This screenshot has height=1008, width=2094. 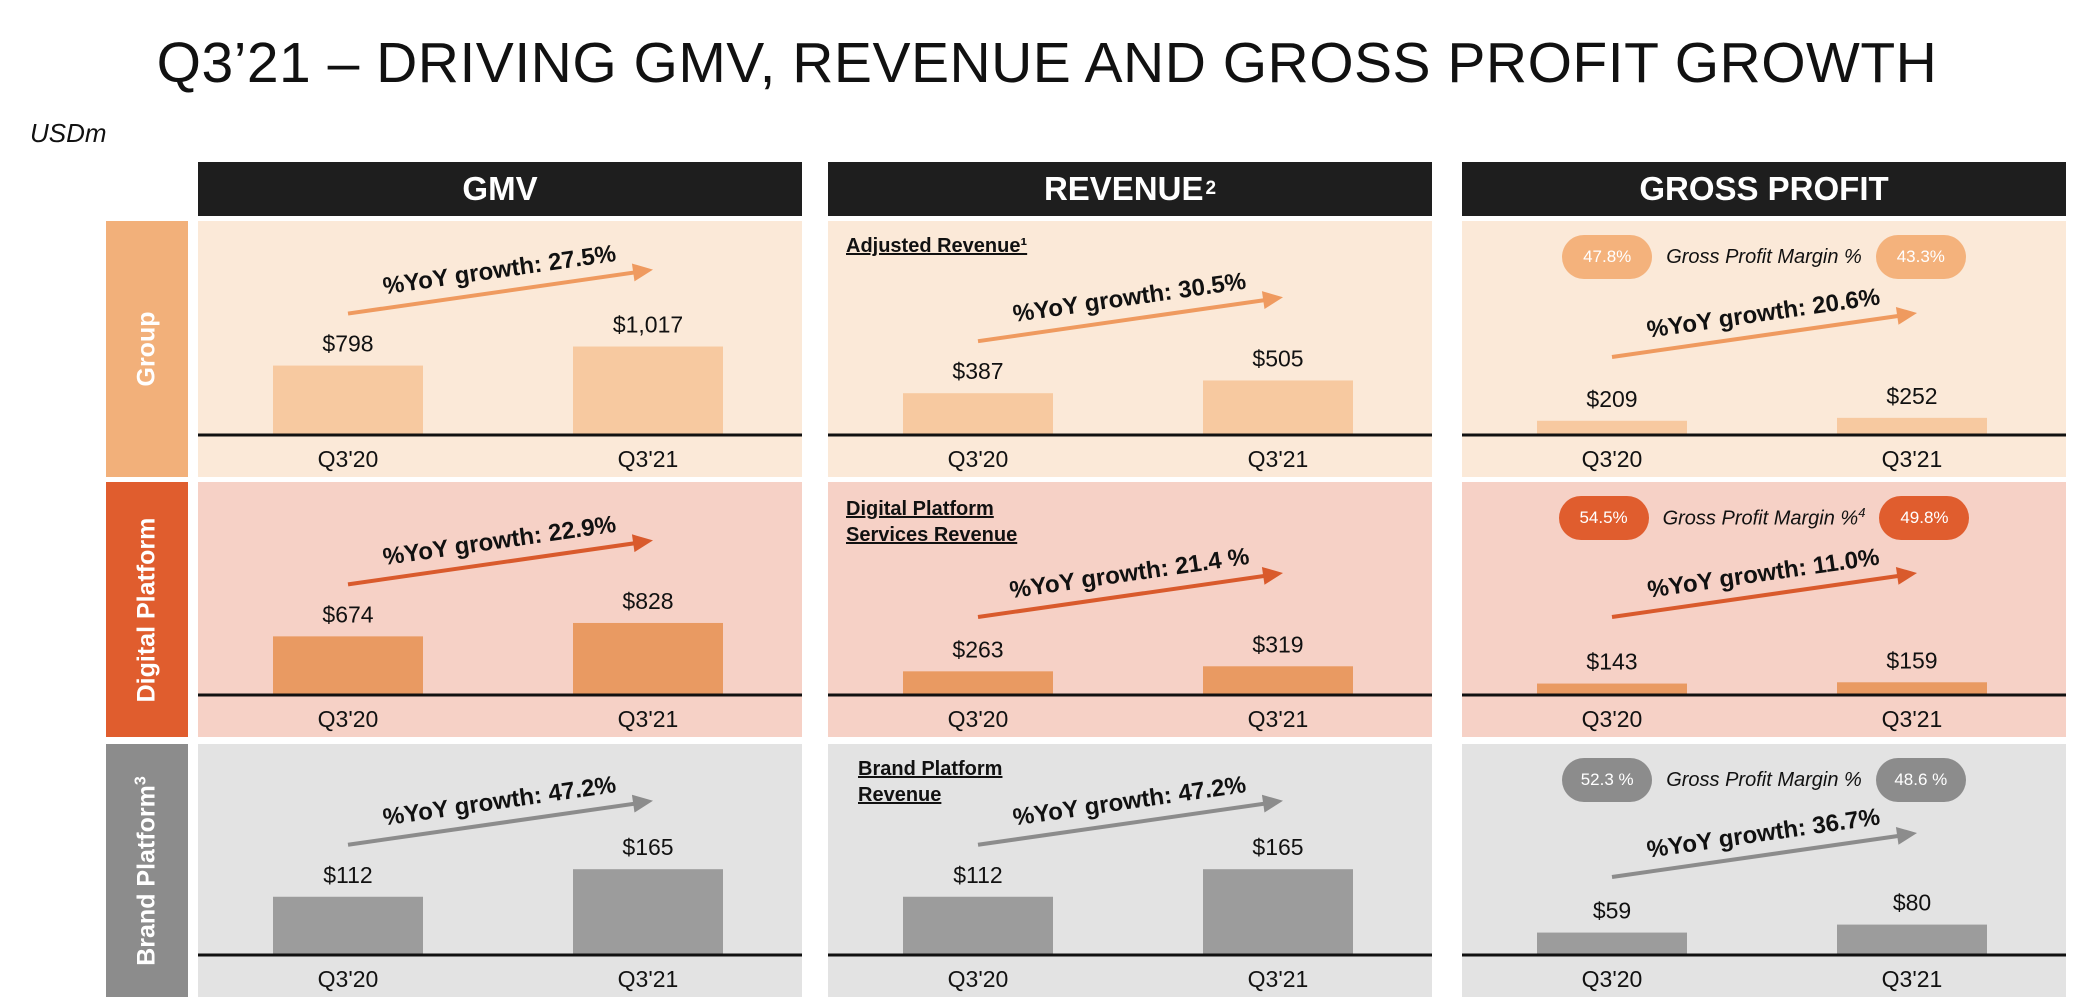 I want to click on row-label-brand-platform: Brand Platform3, so click(x=147, y=870).